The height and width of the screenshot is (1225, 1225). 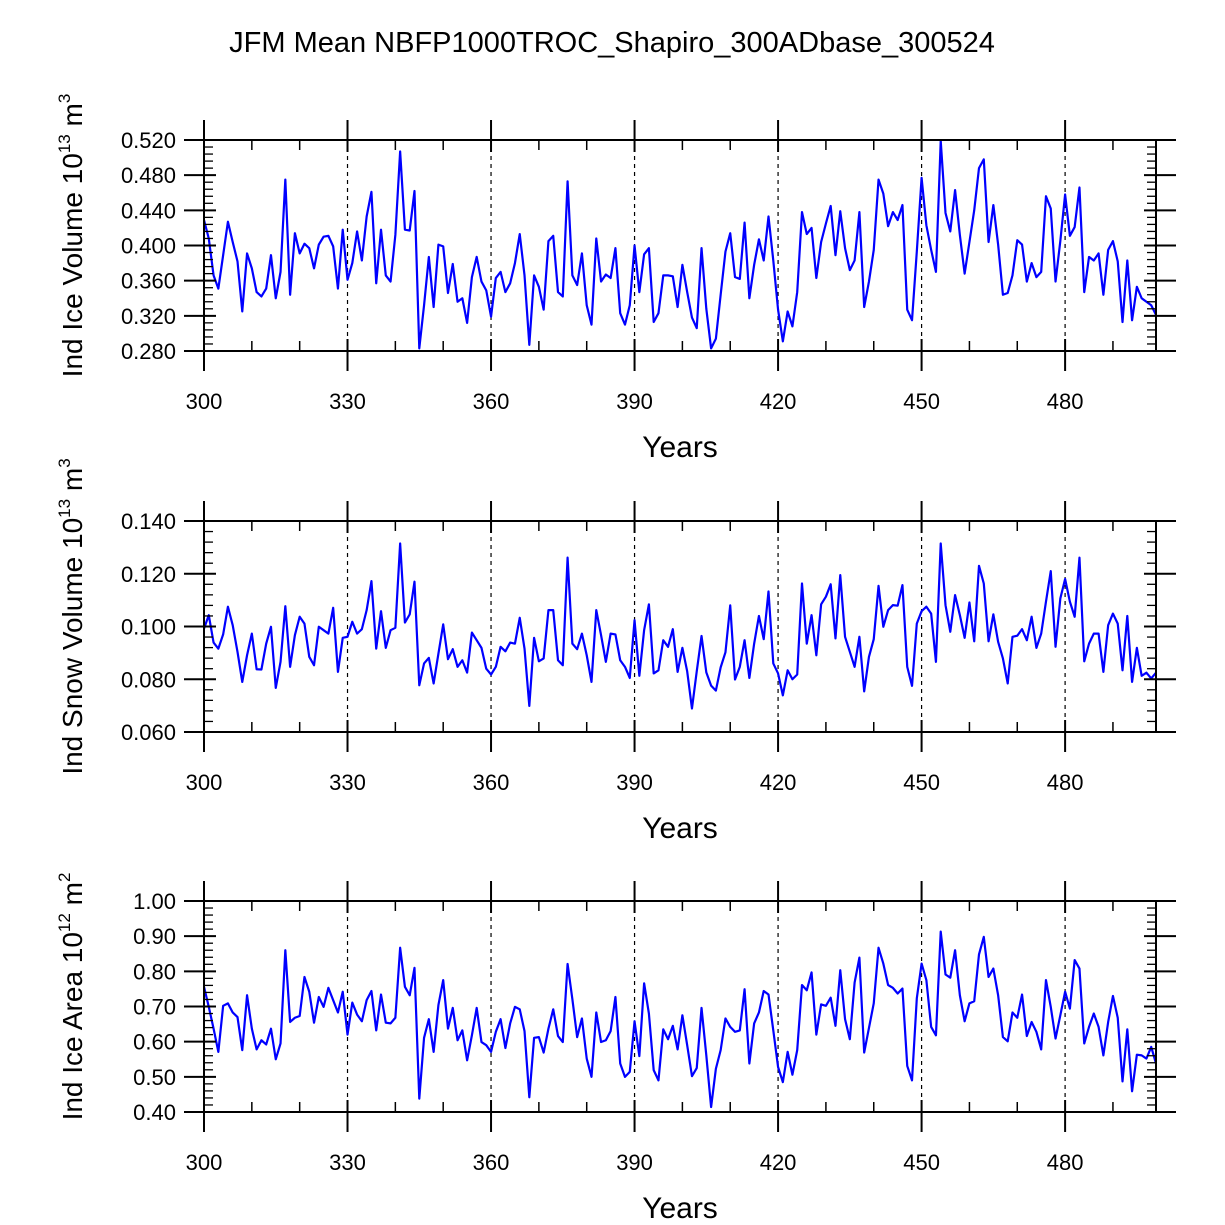 I want to click on y-axis-title-unit-exponent: 2, so click(x=64, y=877).